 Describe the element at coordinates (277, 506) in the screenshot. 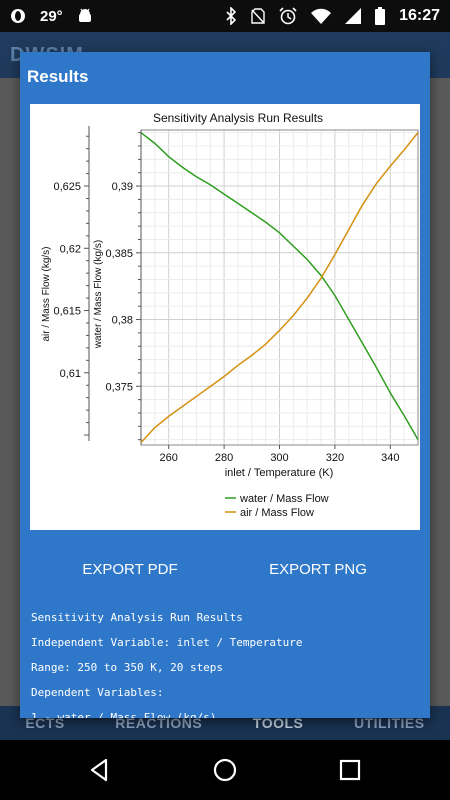

I see `chart-legend: water / Mass Flow air / Mass Flow` at that location.